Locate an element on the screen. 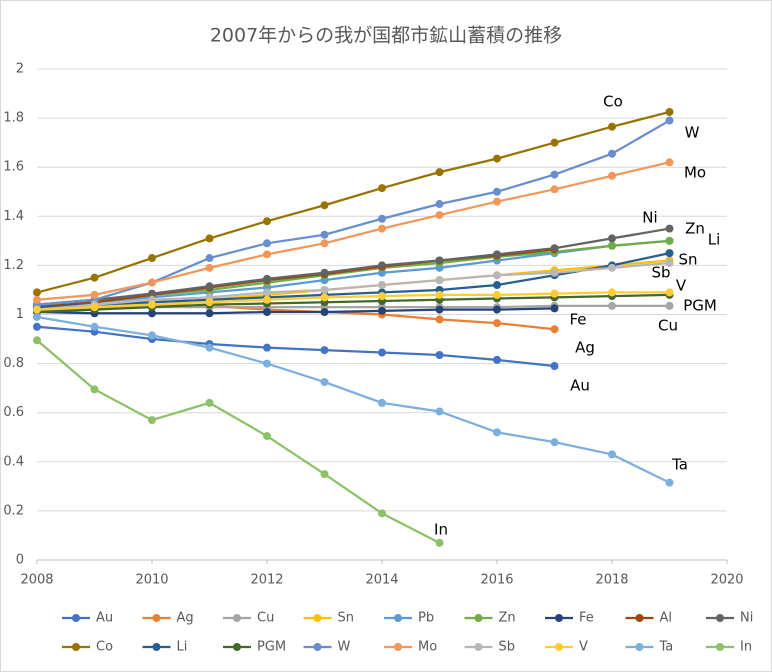 The width and height of the screenshot is (772, 672). legend-label: W is located at coordinates (344, 647).